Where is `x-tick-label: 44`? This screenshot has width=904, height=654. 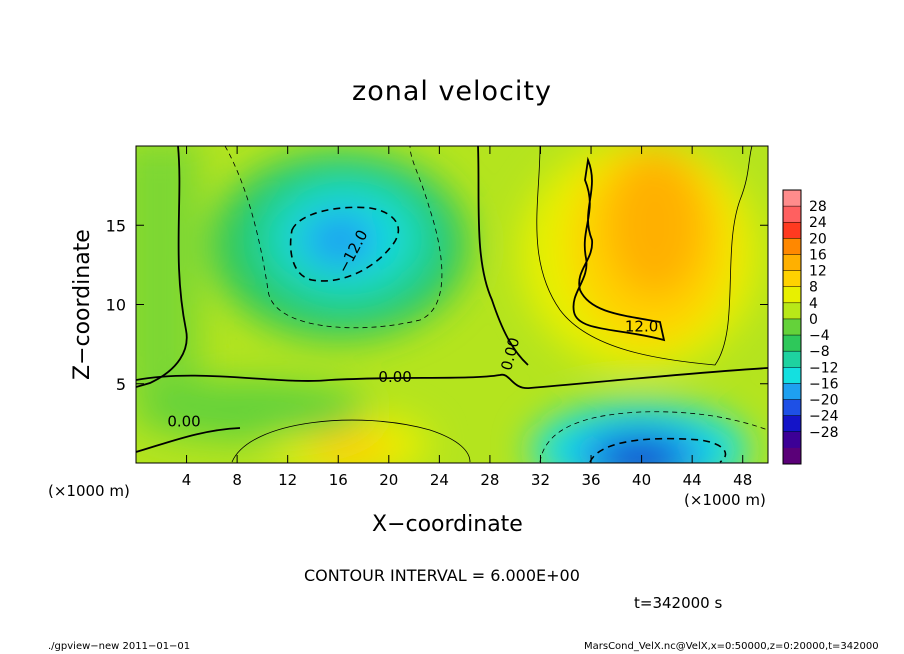 x-tick-label: 44 is located at coordinates (692, 480).